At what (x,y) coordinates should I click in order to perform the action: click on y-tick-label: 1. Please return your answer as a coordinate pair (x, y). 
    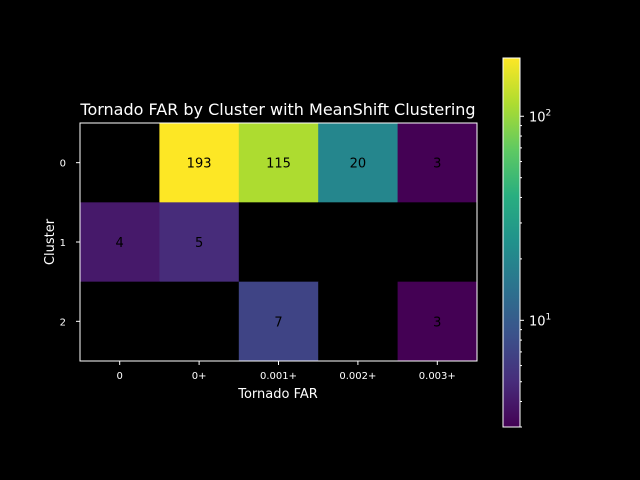
    Looking at the image, I should click on (63, 243).